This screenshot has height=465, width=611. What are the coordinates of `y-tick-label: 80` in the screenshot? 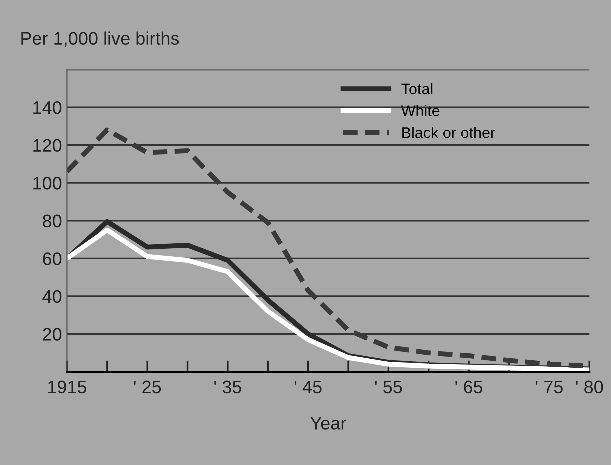 It's located at (52, 221).